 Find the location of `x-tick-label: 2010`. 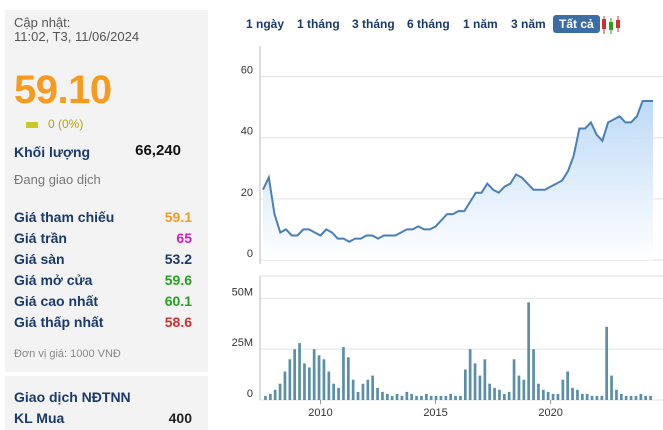

x-tick-label: 2010 is located at coordinates (320, 413).